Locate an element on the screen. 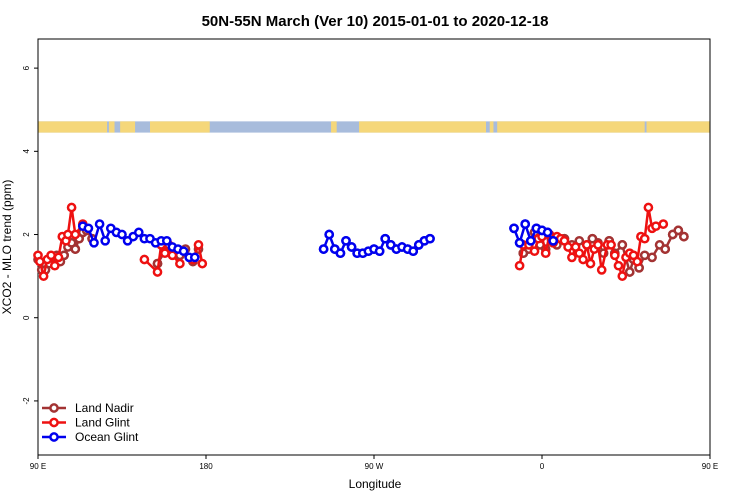 The image size is (750, 500). x-axis-label: Longitude is located at coordinates (375, 484).